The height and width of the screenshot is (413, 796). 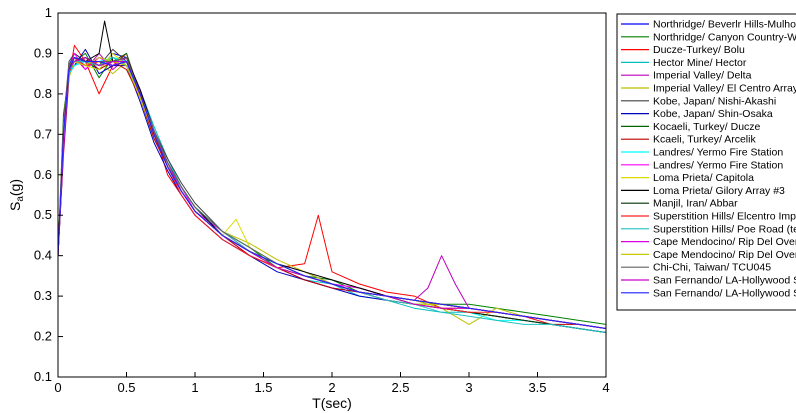 I want to click on y-tick-label-3: 0.4, so click(x=43, y=255).